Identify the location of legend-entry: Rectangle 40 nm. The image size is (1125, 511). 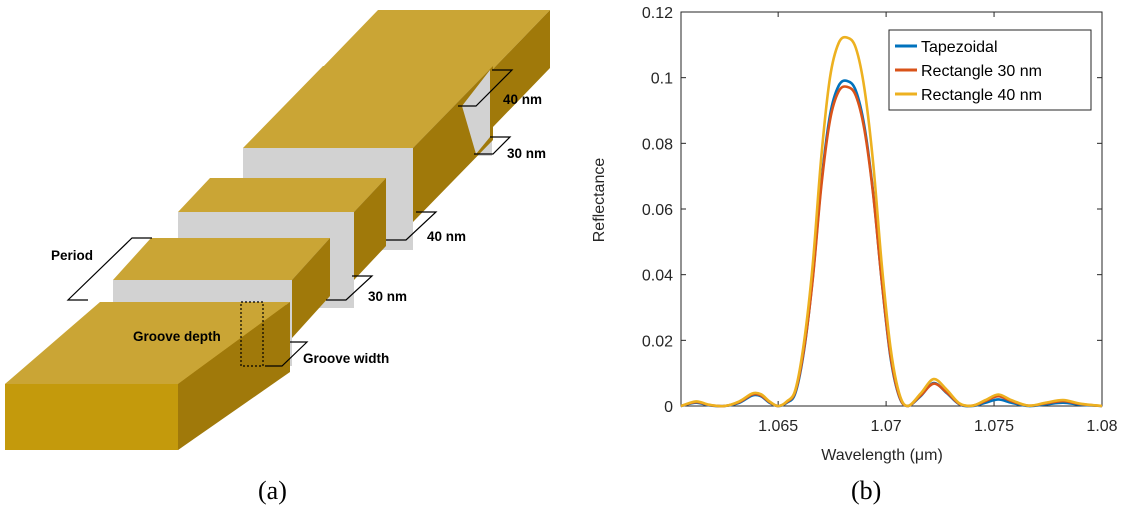
(981, 95).